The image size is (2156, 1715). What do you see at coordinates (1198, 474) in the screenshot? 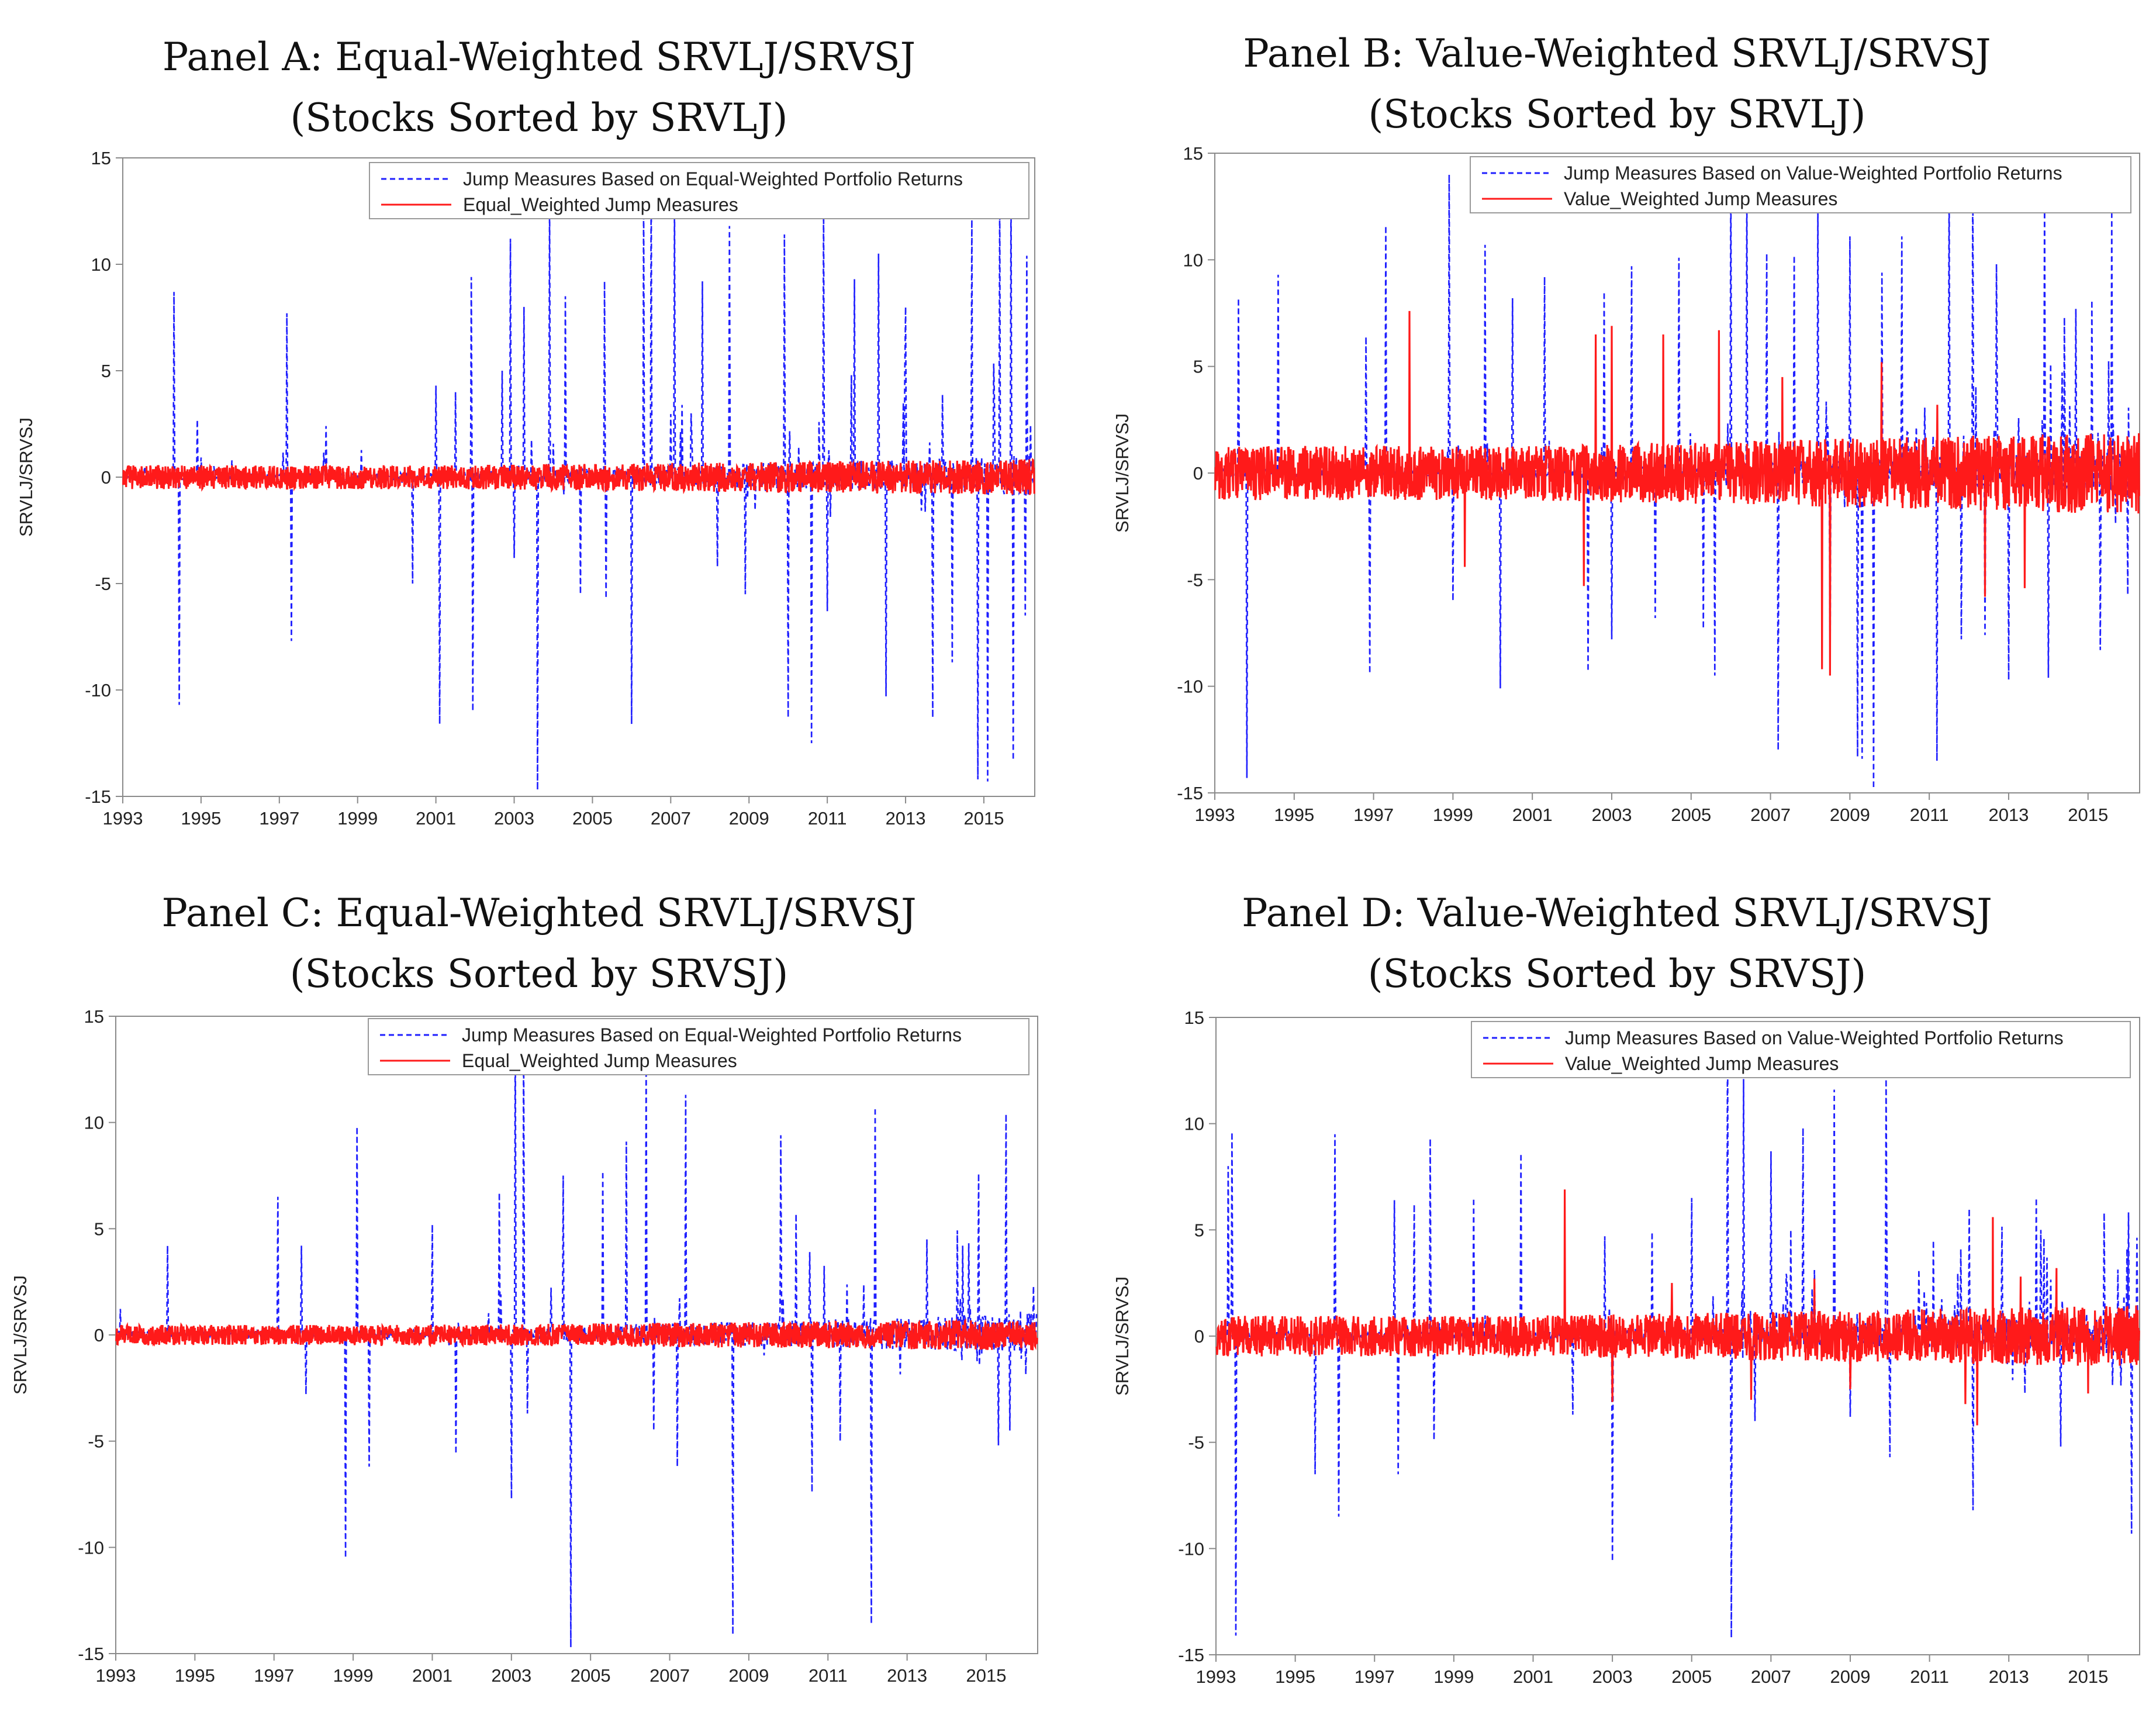
I see `panel-b-y-tick-label: 0` at bounding box center [1198, 474].